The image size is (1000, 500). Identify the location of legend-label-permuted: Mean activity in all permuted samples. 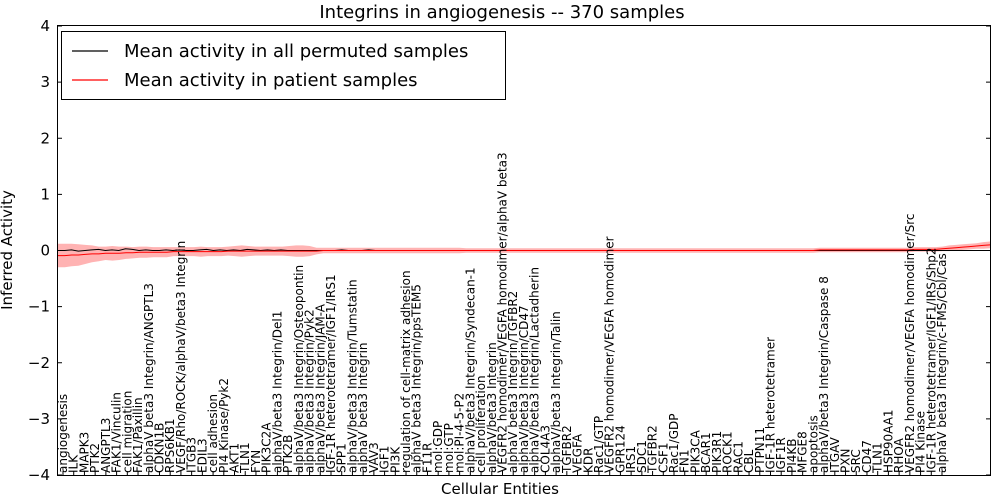
(296, 51).